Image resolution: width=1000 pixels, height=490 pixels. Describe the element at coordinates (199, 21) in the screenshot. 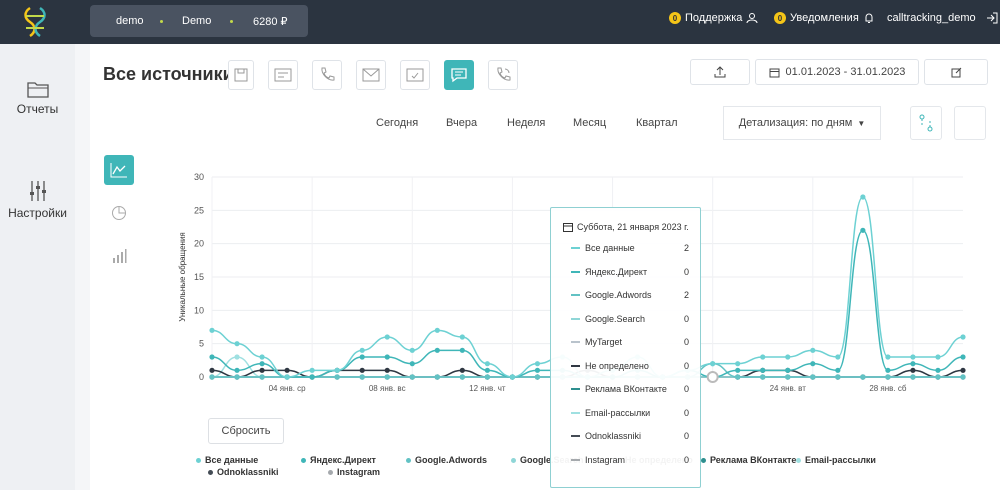

I see `account-selector: demo Demo 6280 ₽` at that location.